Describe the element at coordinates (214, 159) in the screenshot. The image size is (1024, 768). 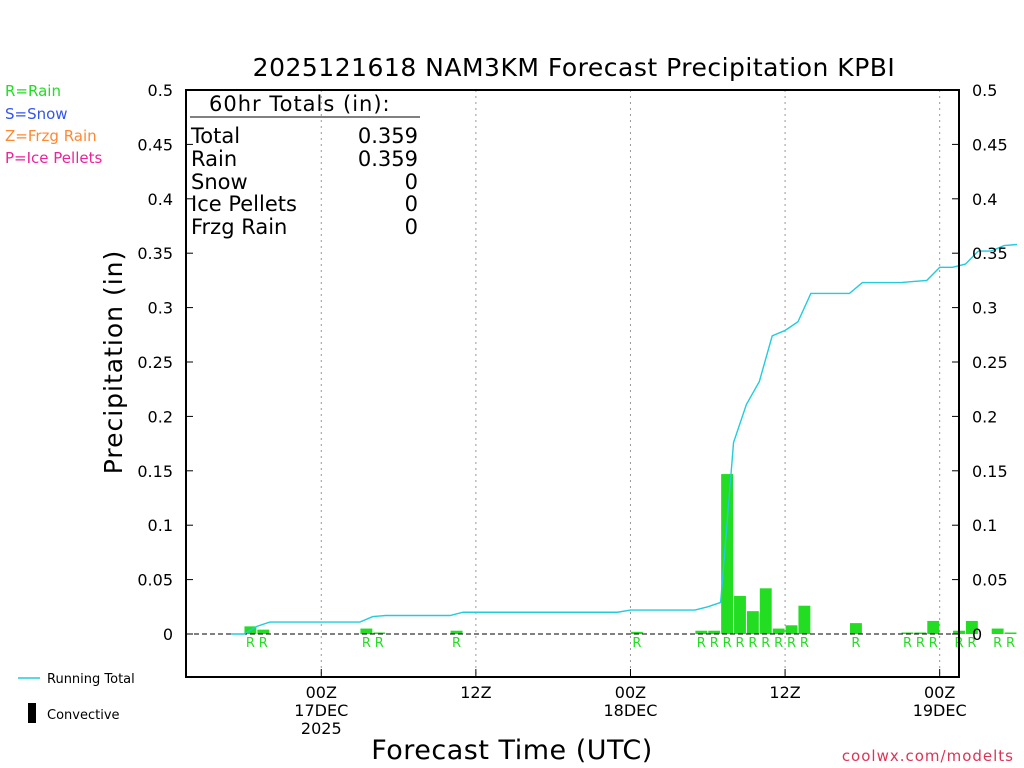
I see `totals-label-rain: Rain` at that location.